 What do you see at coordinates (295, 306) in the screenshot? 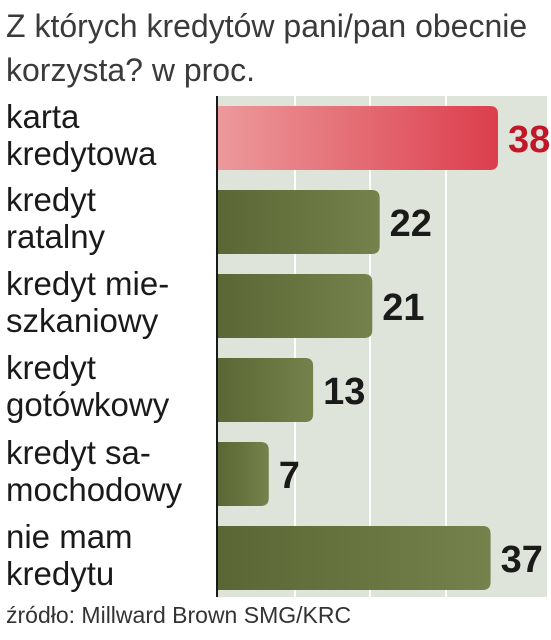
I see `bar-kredyt-mieszkaniowy` at bounding box center [295, 306].